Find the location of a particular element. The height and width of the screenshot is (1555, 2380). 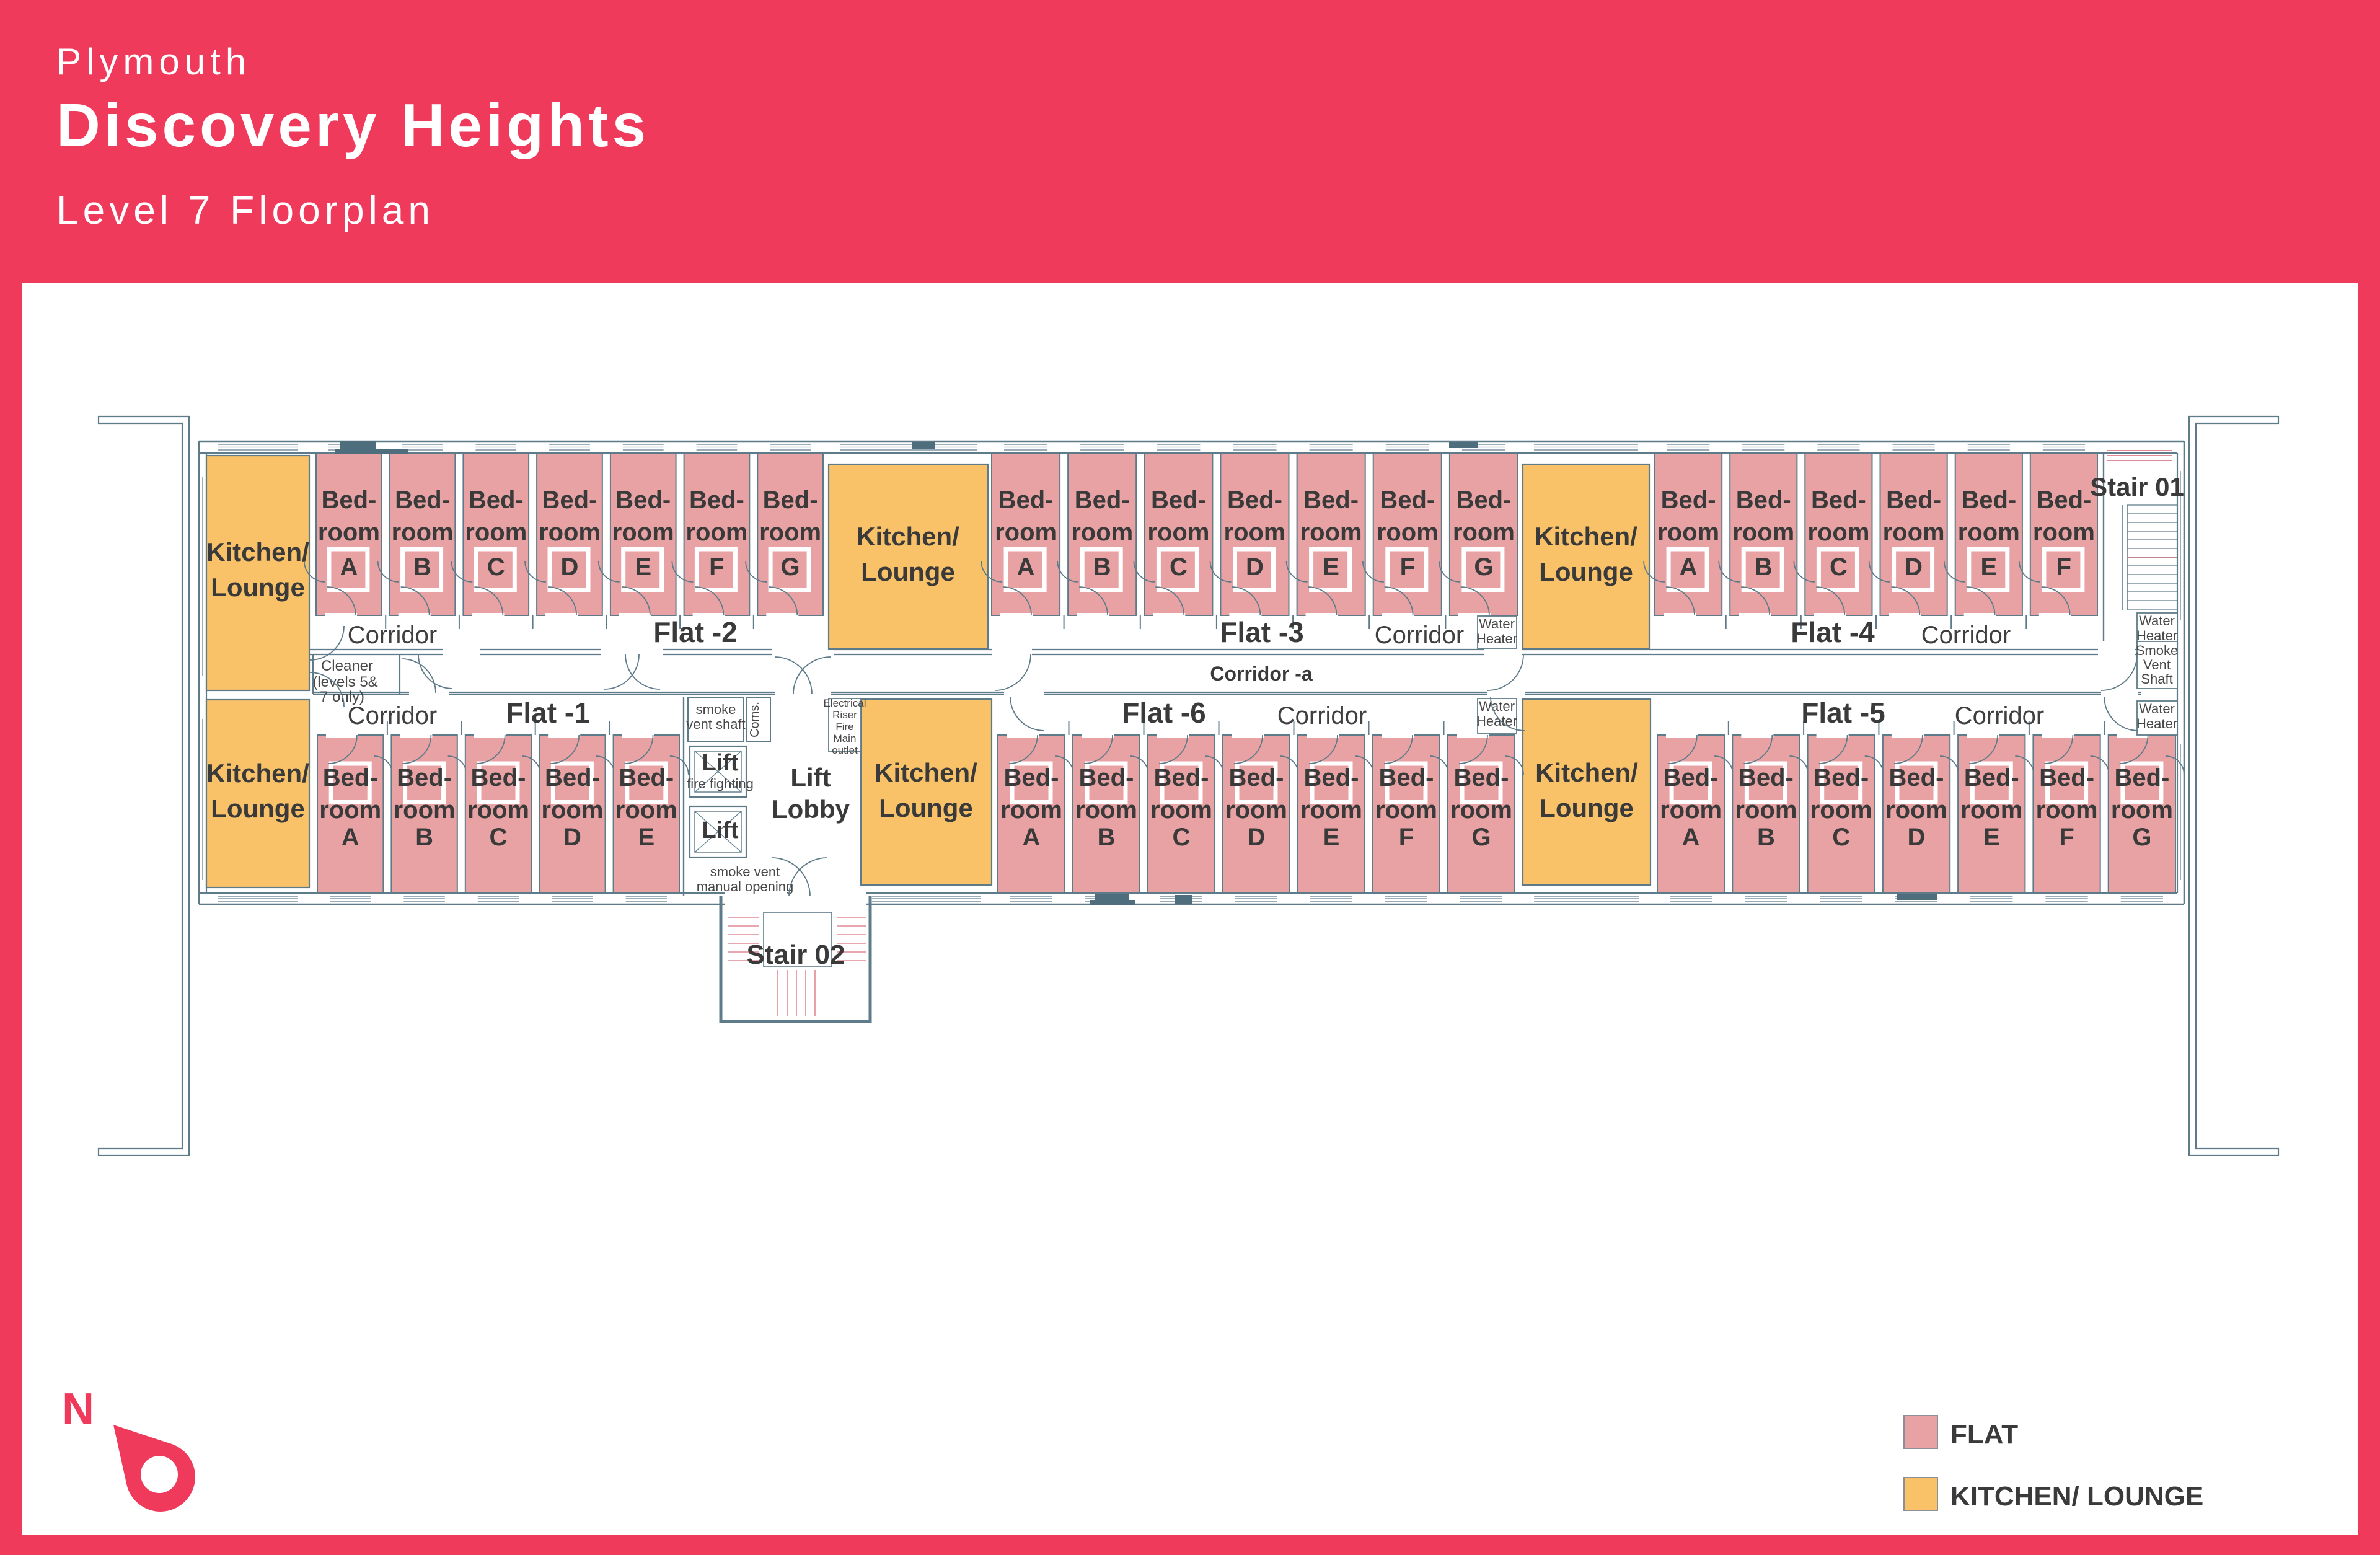

svg-text: Riser is located at coordinates (844, 715).